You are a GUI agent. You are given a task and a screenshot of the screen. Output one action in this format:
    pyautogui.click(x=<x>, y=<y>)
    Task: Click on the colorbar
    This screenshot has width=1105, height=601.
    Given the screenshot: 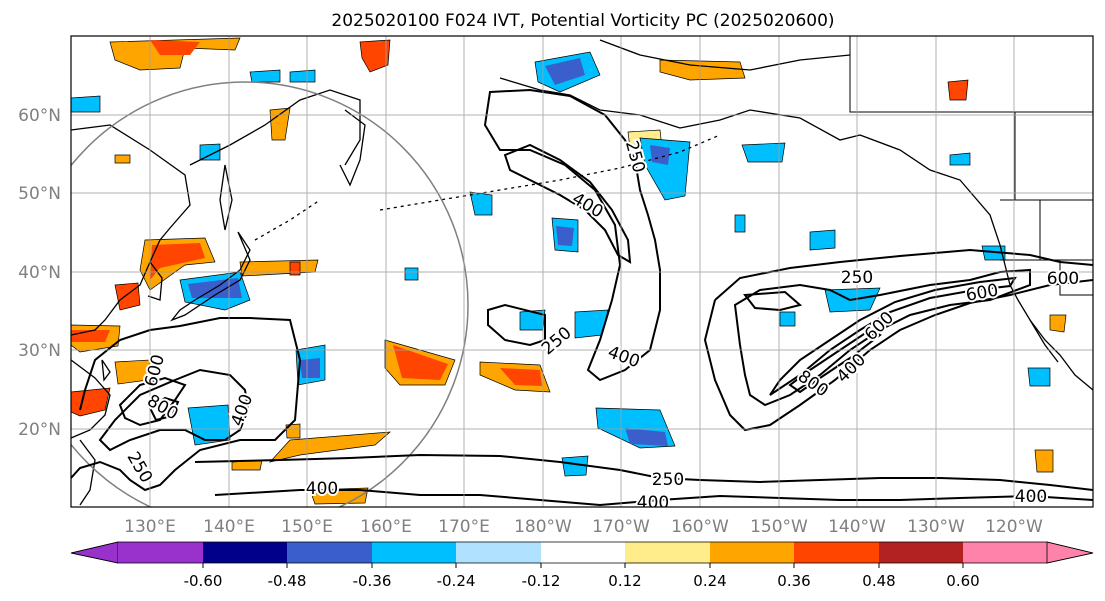 What is the action you would take?
    pyautogui.click(x=582, y=552)
    